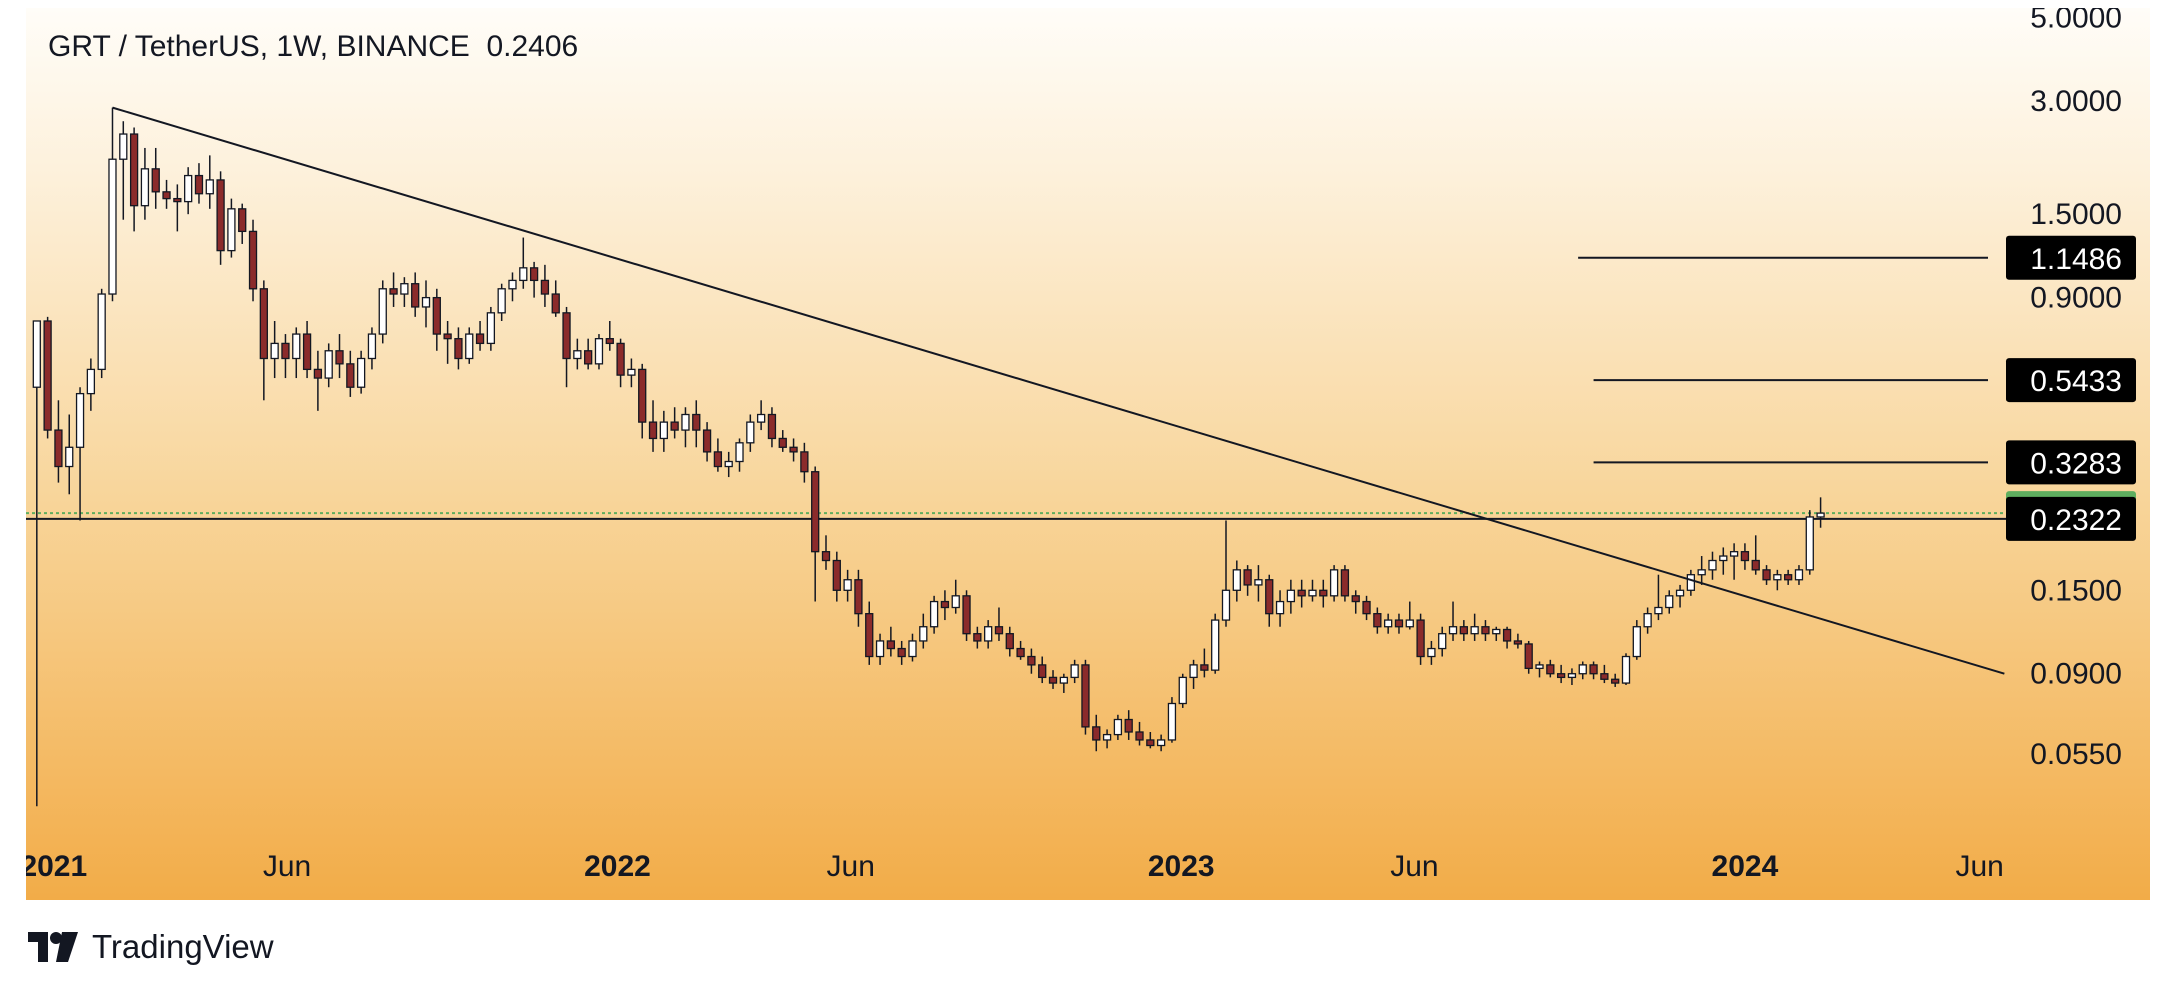 Image resolution: width=2176 pixels, height=988 pixels. Describe the element at coordinates (1181, 866) in the screenshot. I see `x-tick-label: 2023` at that location.